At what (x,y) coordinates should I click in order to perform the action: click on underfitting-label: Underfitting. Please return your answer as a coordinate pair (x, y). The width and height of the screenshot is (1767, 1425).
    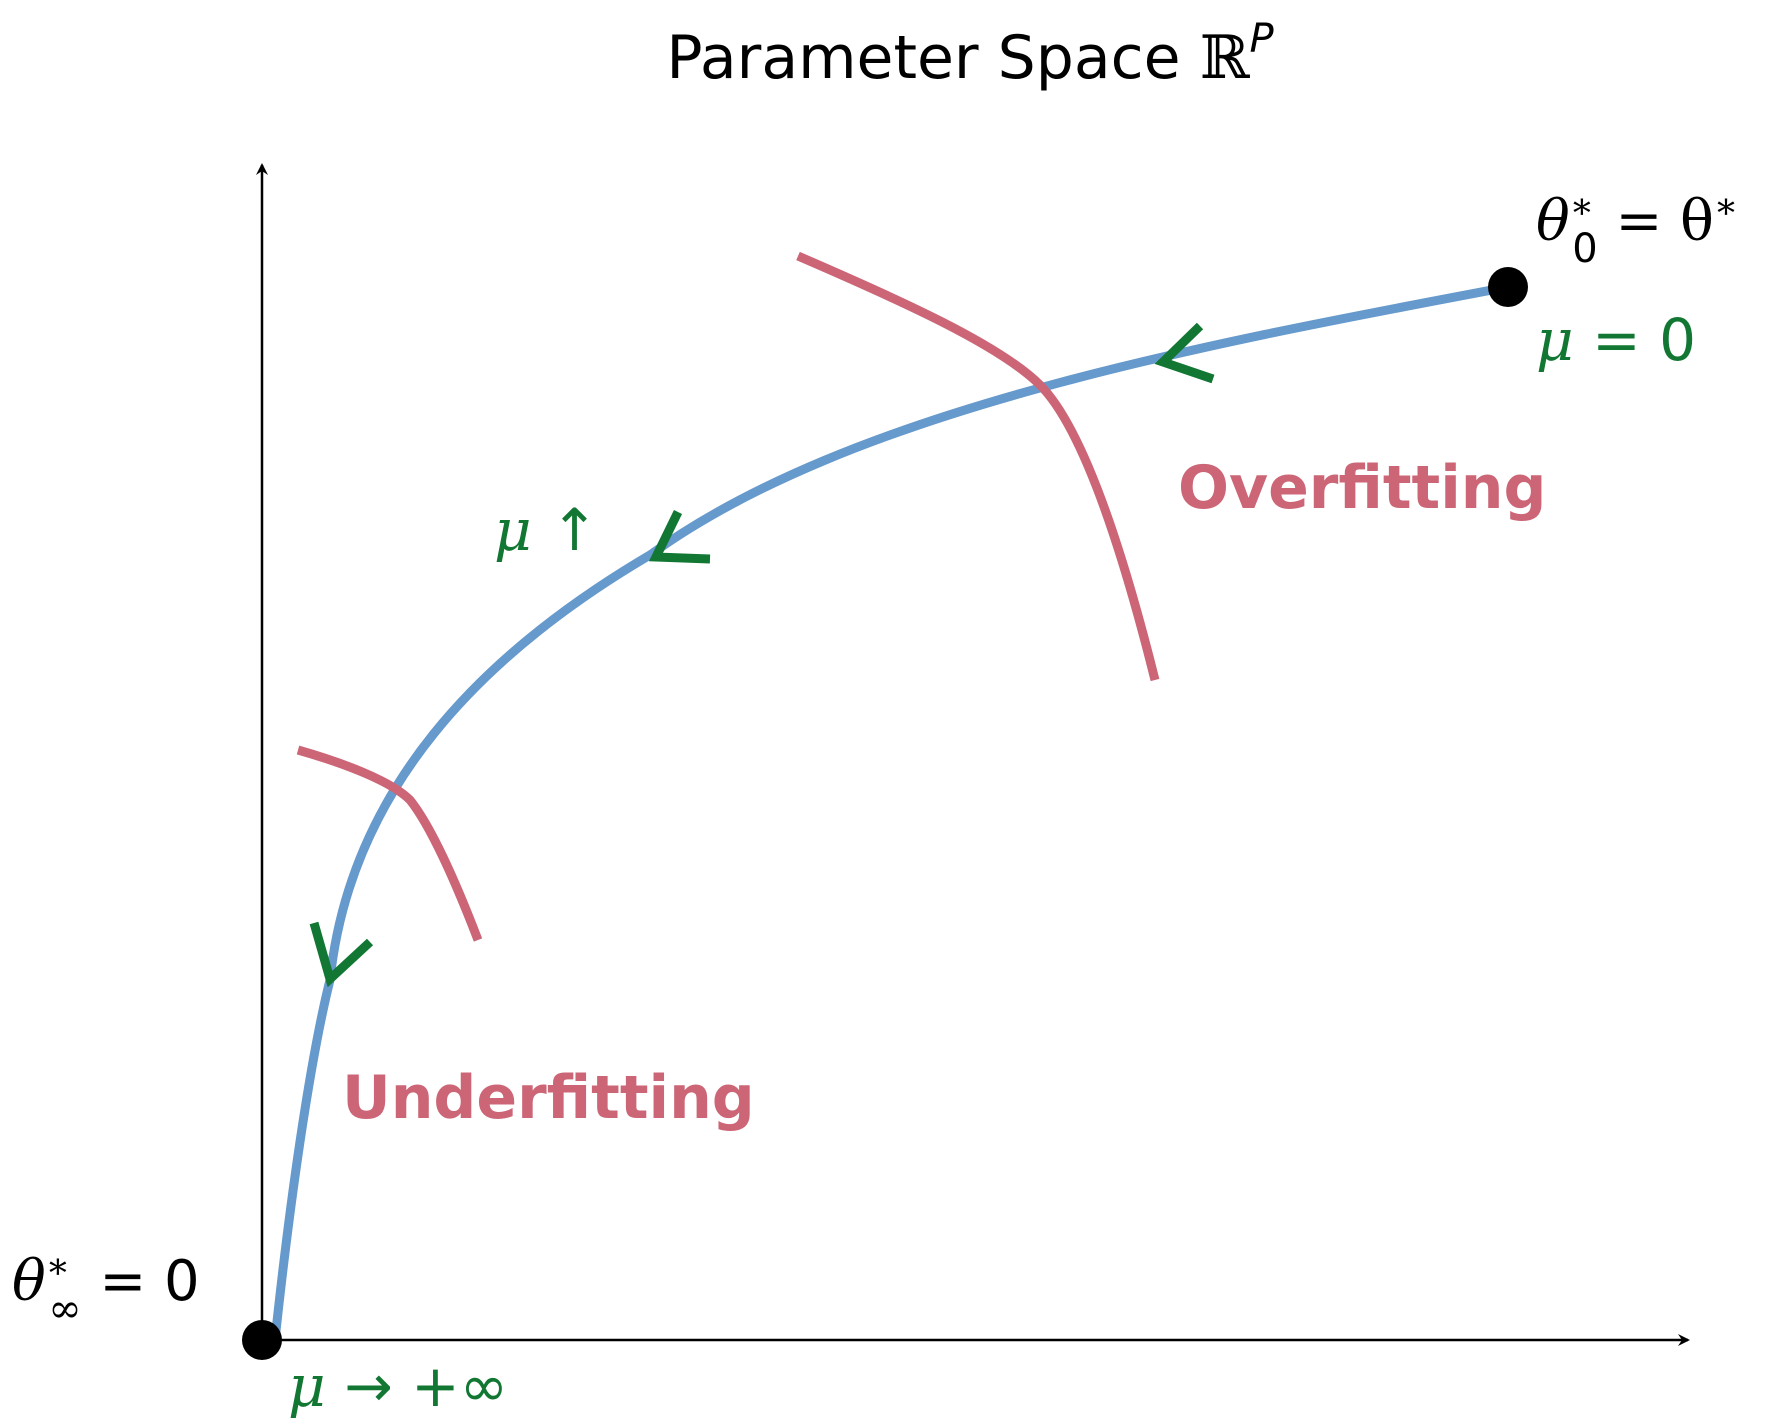
    Looking at the image, I should click on (548, 1098).